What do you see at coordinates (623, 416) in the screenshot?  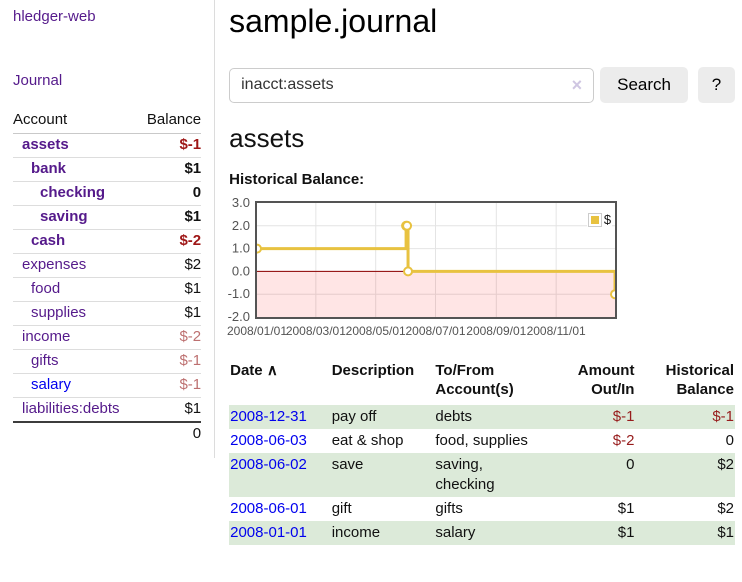 I see `transaction-amount: $-1` at bounding box center [623, 416].